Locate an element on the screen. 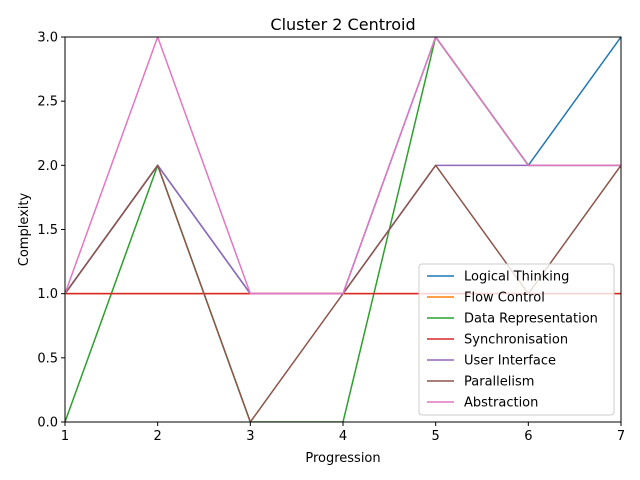 The height and width of the screenshot is (480, 640). legend-label: Logical Thinking is located at coordinates (516, 277).